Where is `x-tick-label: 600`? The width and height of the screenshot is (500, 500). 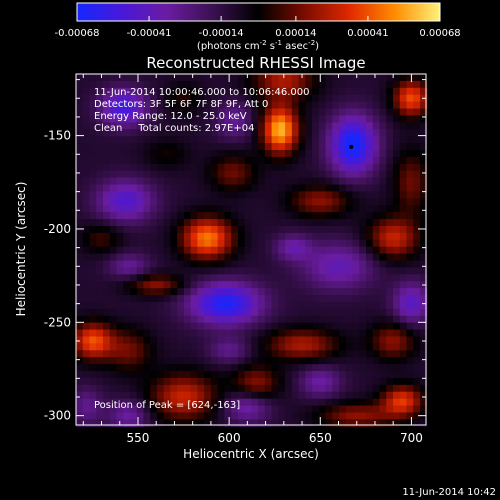
x-tick-label: 600 is located at coordinates (229, 438).